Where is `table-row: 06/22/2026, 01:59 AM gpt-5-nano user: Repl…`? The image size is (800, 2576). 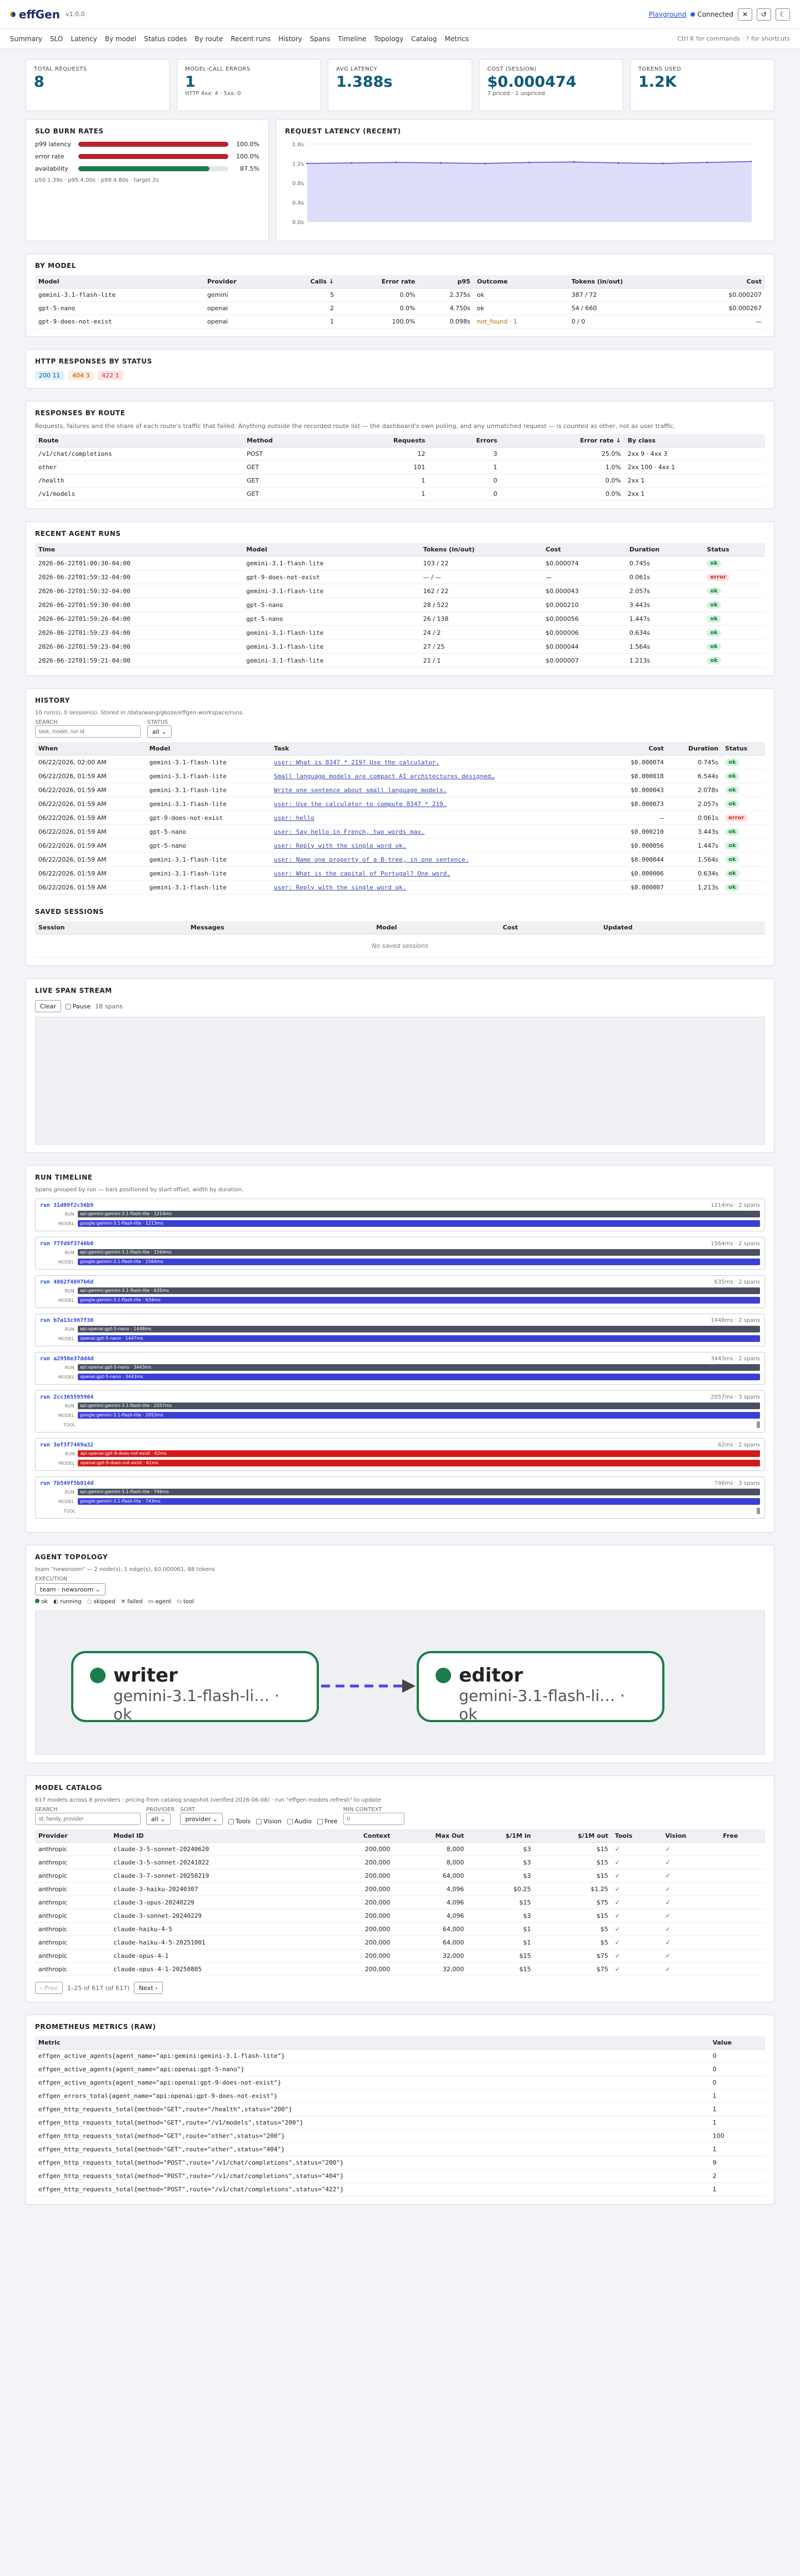
table-row: 06/22/2026, 01:59 AM gpt-5-nano user: Repl… is located at coordinates (400, 846).